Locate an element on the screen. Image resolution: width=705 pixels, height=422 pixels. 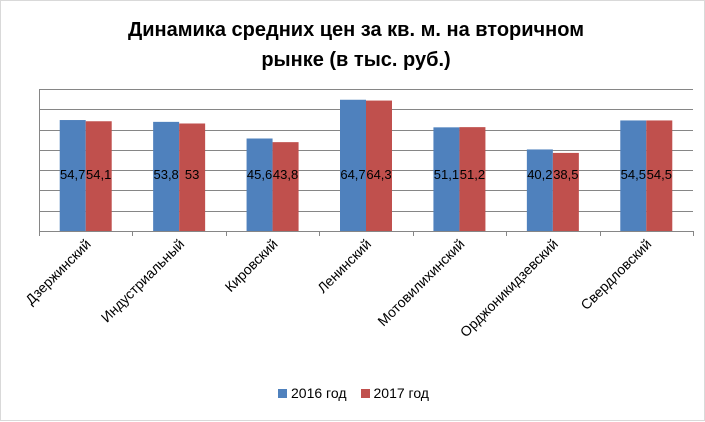
legend-item-2016: 2016 год is located at coordinates (312, 393).